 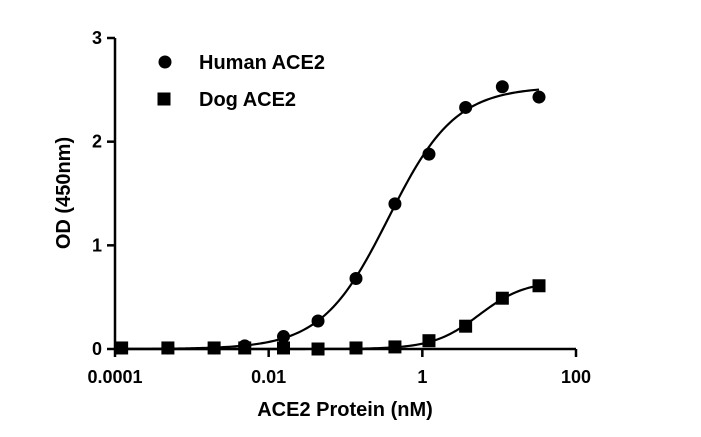 I want to click on x-ticks: 0.0001 0.01 1 100, so click(x=339, y=368).